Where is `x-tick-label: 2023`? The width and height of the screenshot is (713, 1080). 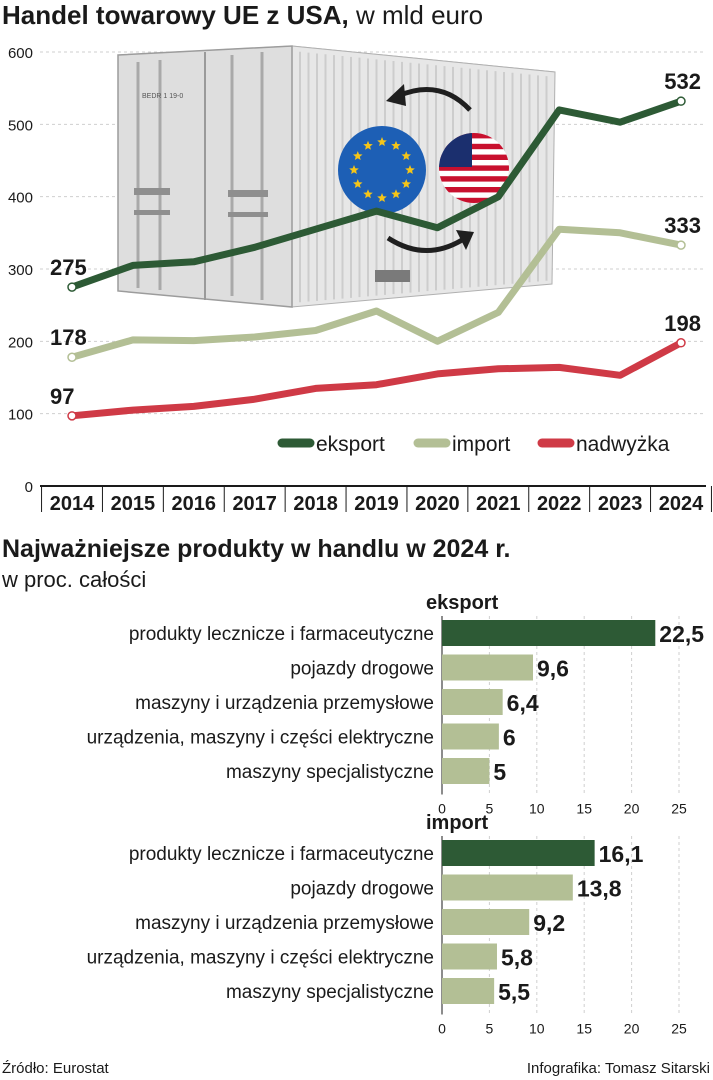 x-tick-label: 2023 is located at coordinates (620, 504).